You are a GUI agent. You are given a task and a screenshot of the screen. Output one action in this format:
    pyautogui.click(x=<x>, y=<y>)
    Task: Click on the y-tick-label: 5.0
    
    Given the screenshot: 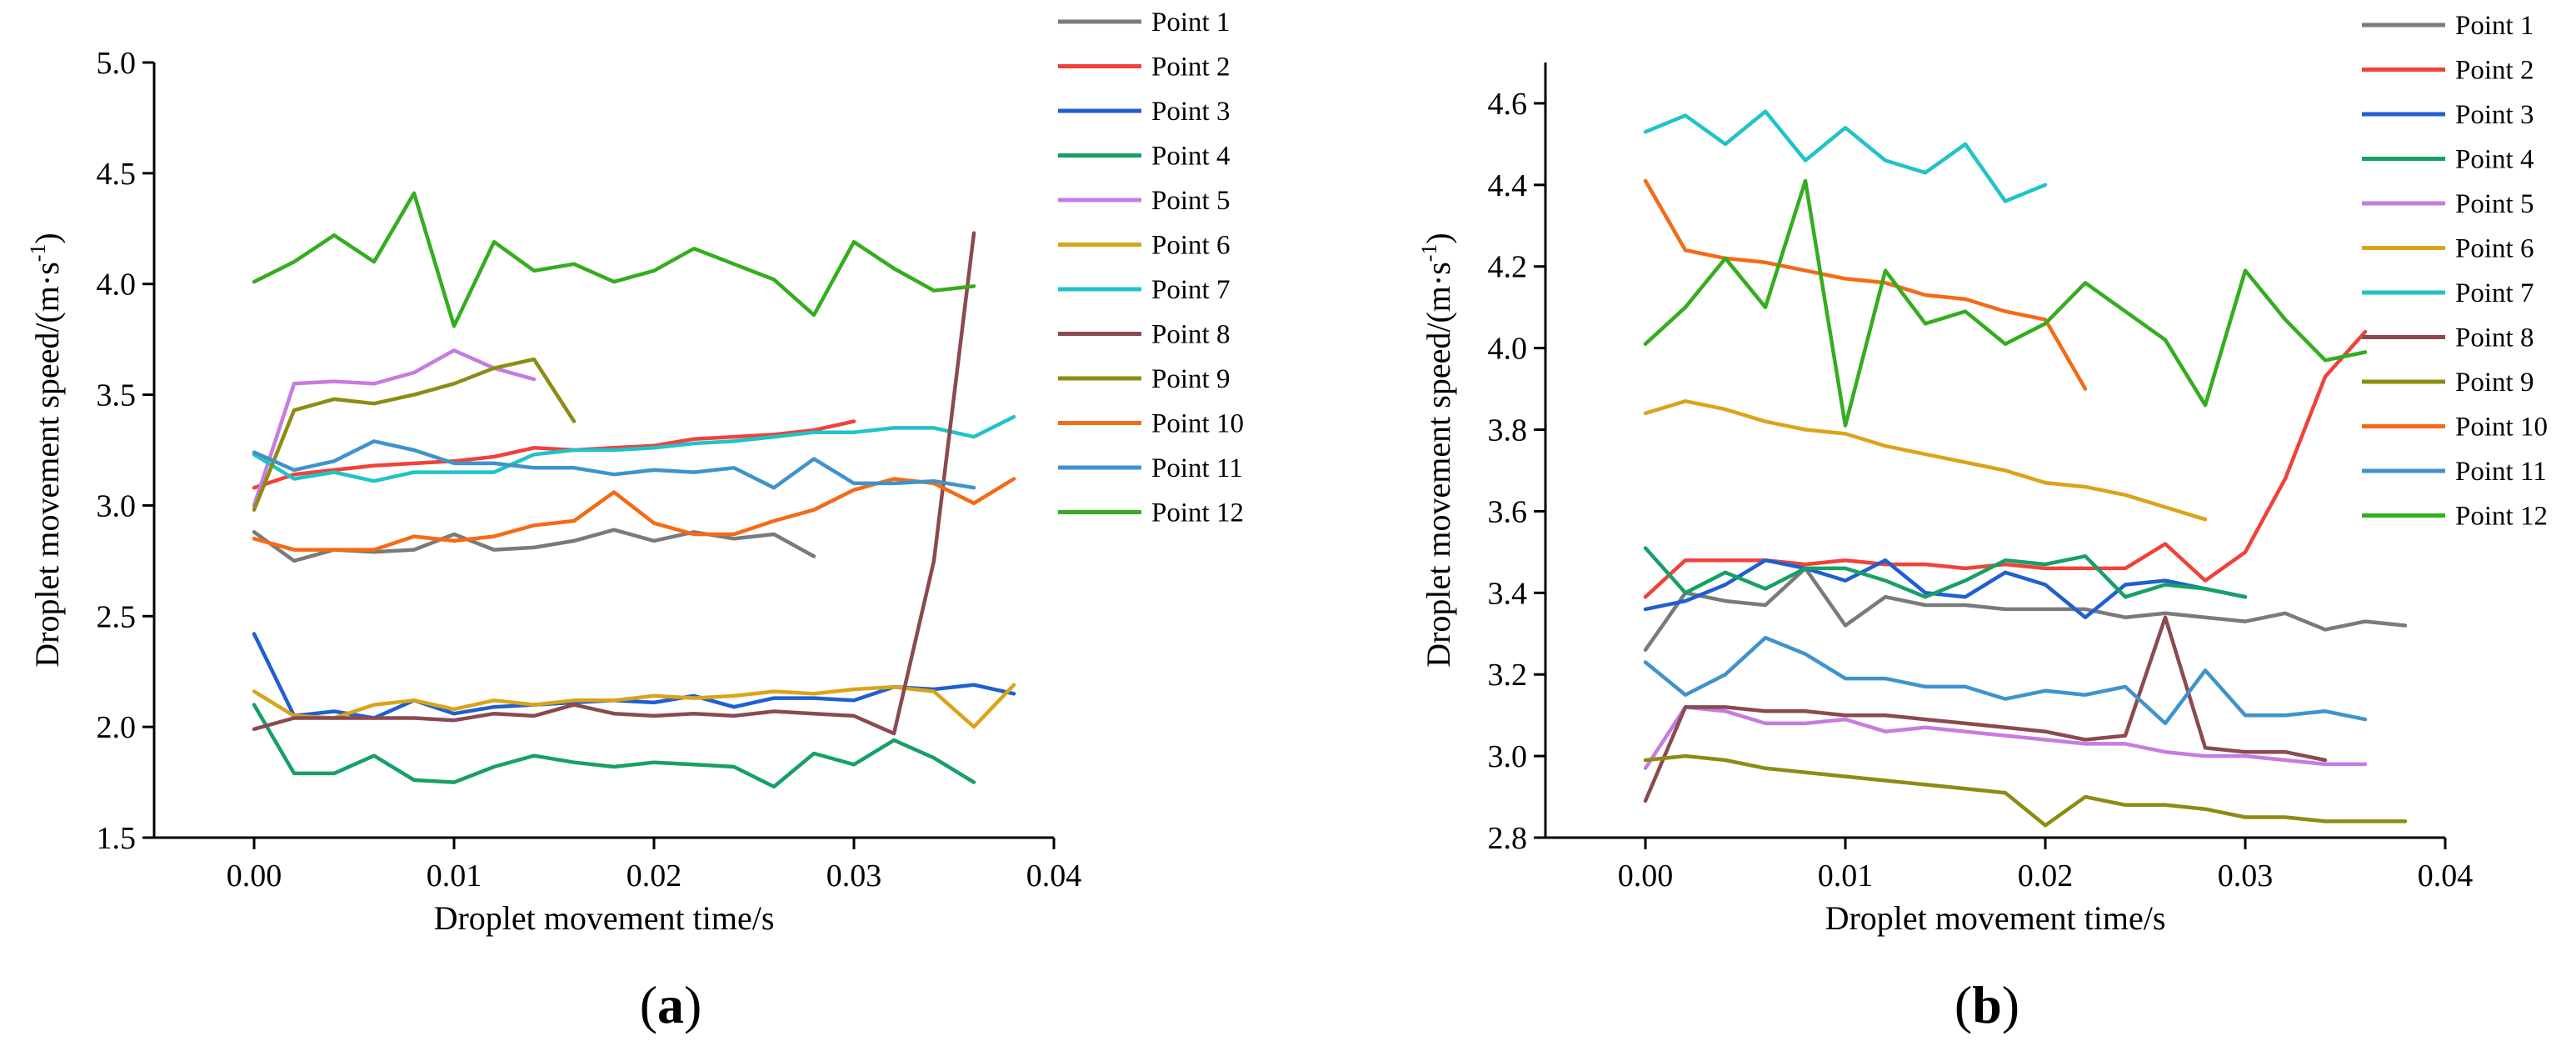 What is the action you would take?
    pyautogui.click(x=117, y=63)
    